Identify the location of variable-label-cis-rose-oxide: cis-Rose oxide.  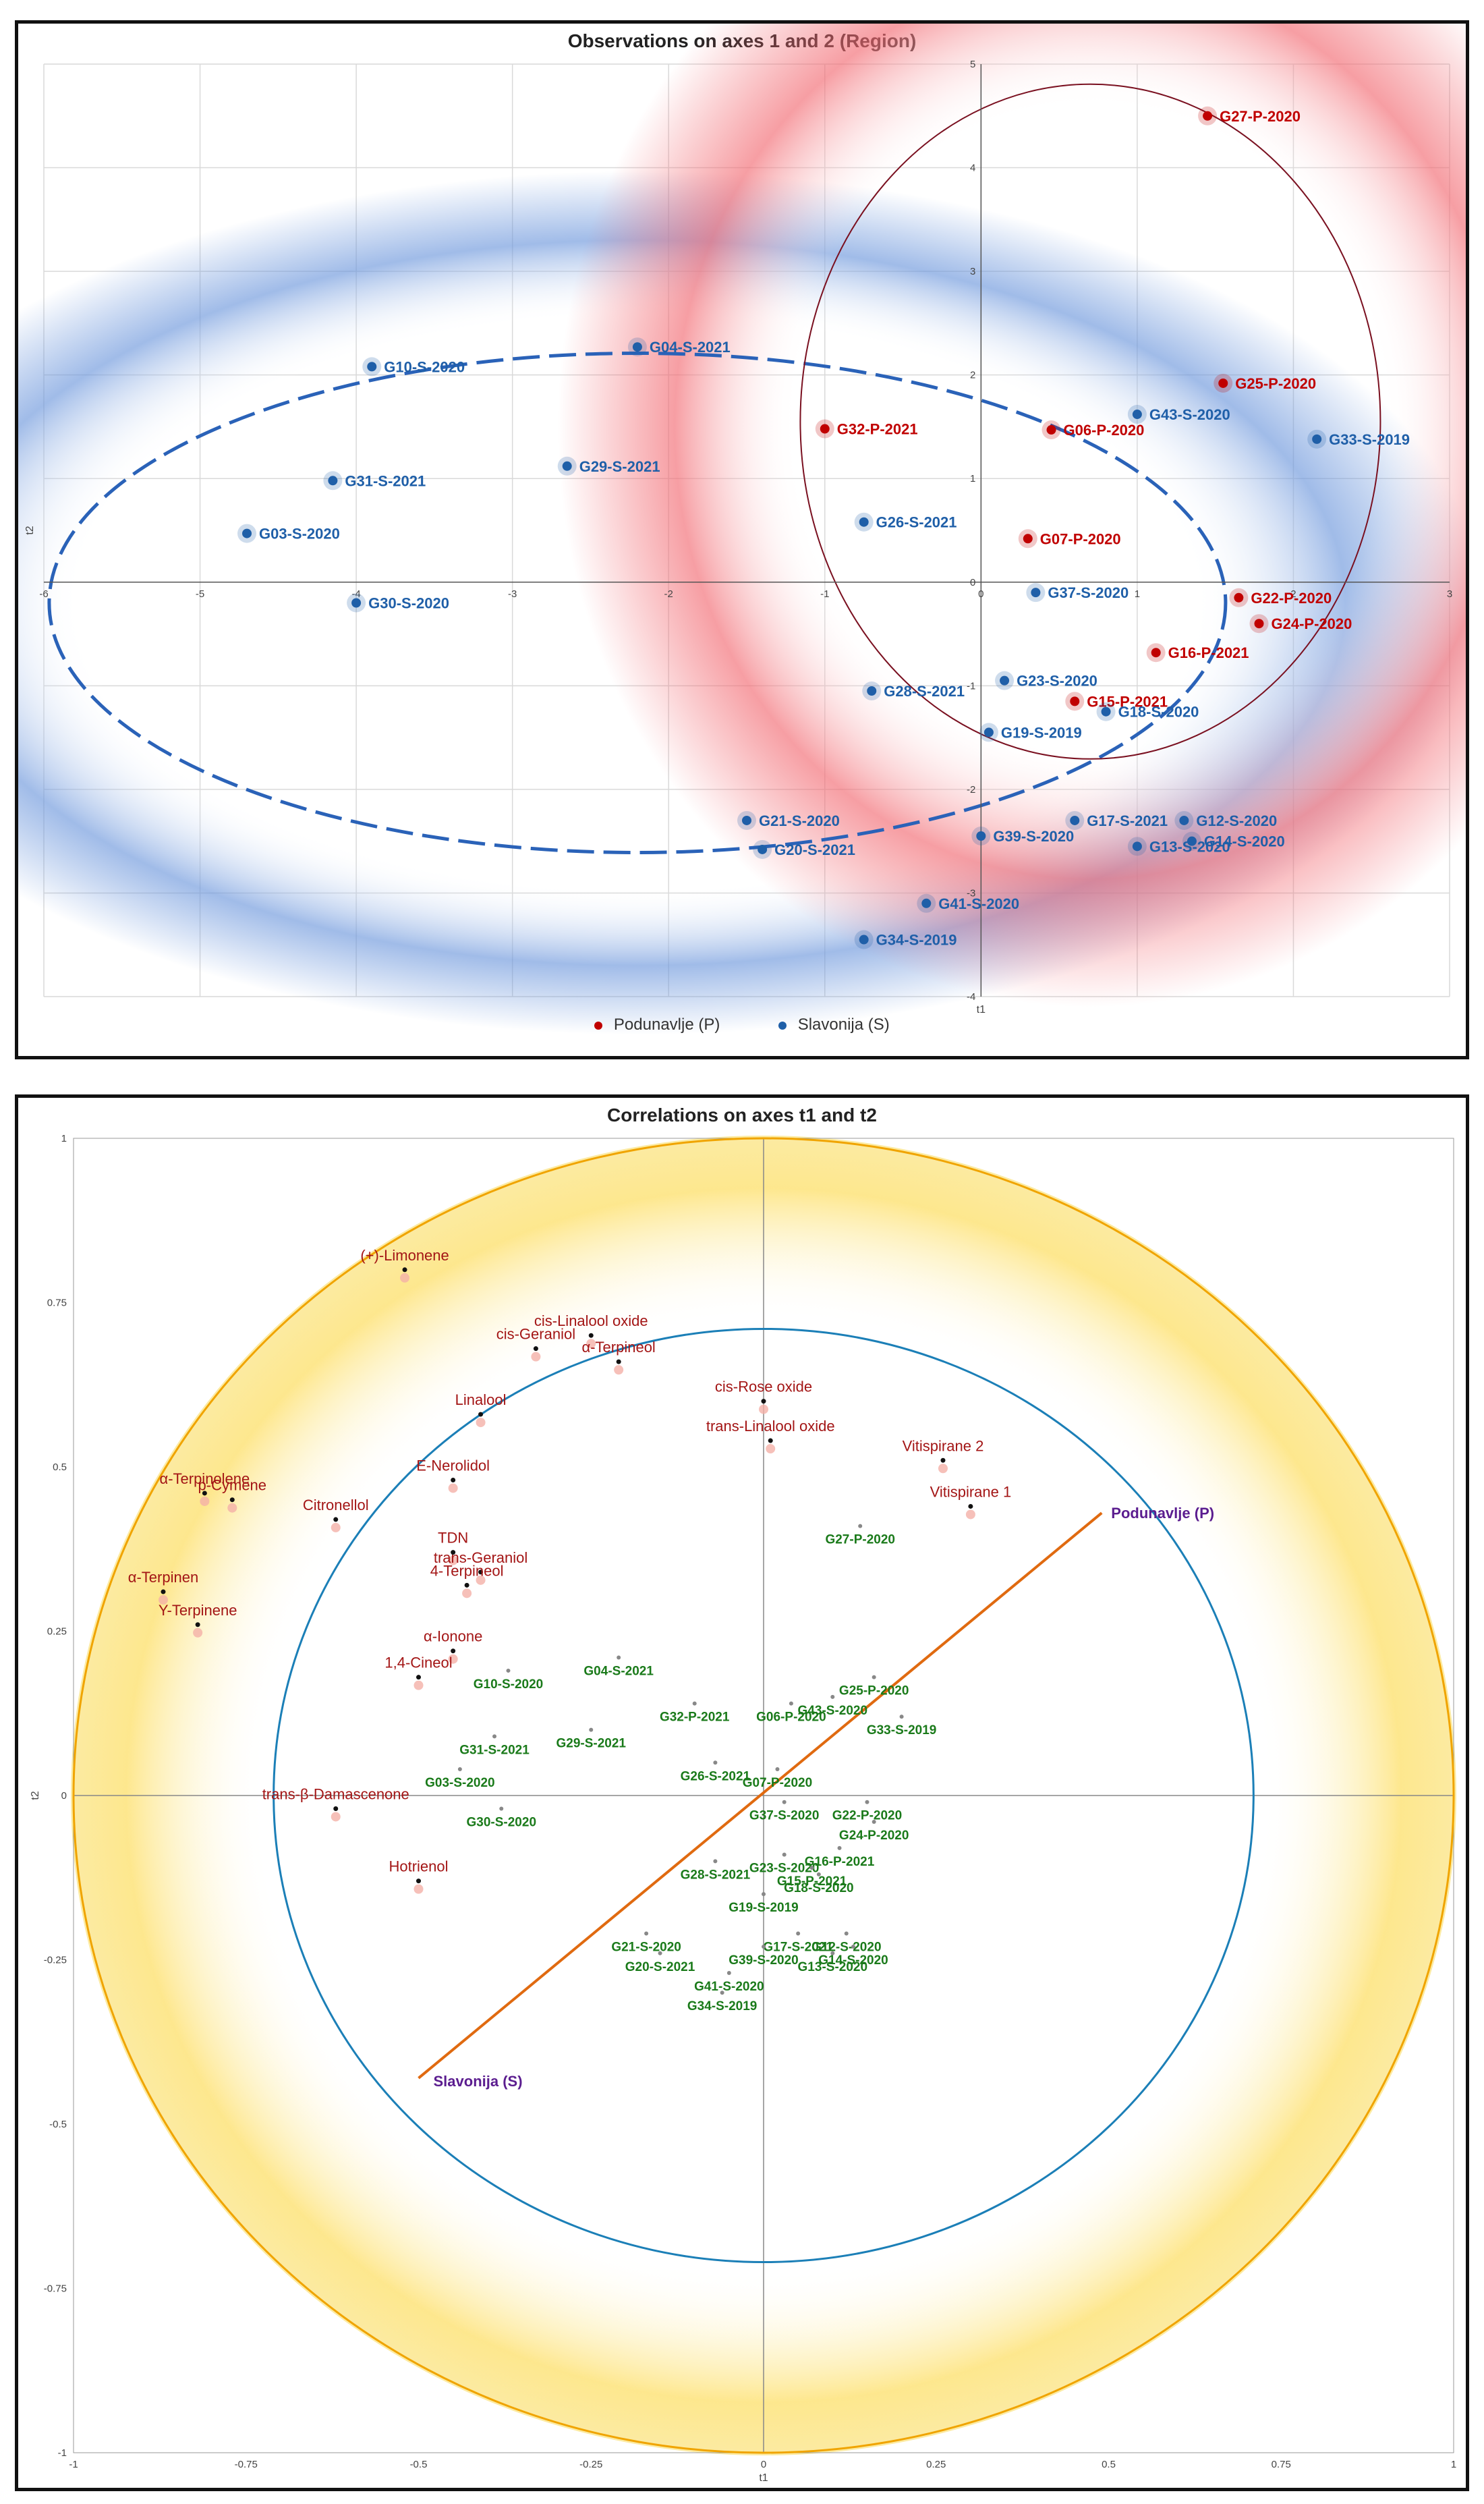
(763, 1387).